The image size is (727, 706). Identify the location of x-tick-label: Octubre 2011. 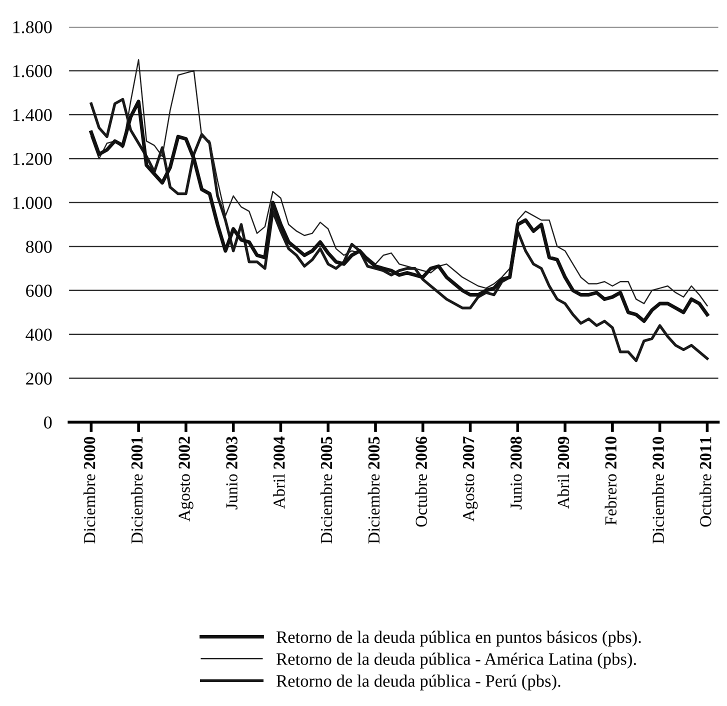
(706, 482).